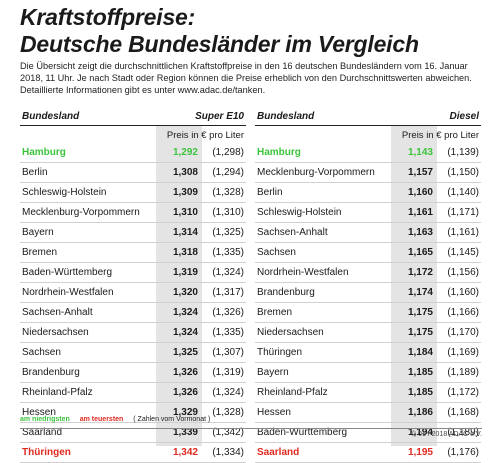 The width and height of the screenshot is (500, 463). Describe the element at coordinates (420, 172) in the screenshot. I see `current-price: 1,157` at that location.